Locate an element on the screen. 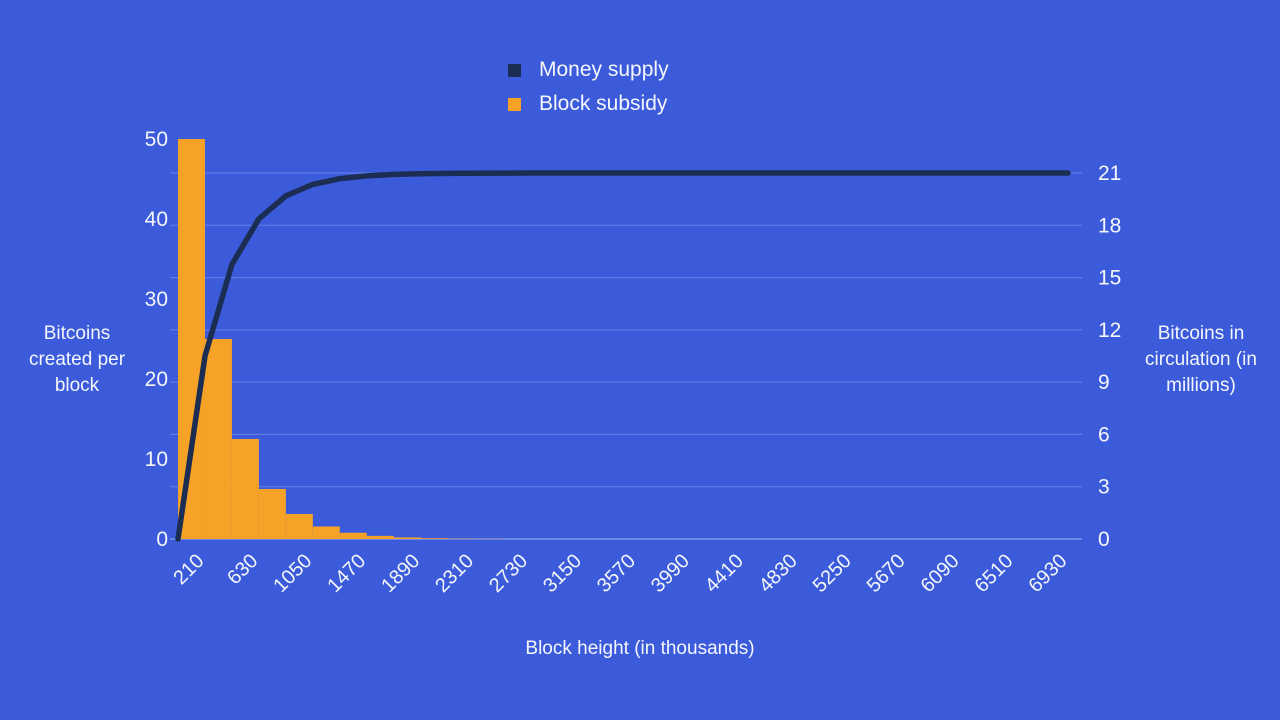 The height and width of the screenshot is (720, 1280). x-tick-label: 5250 is located at coordinates (832, 573).